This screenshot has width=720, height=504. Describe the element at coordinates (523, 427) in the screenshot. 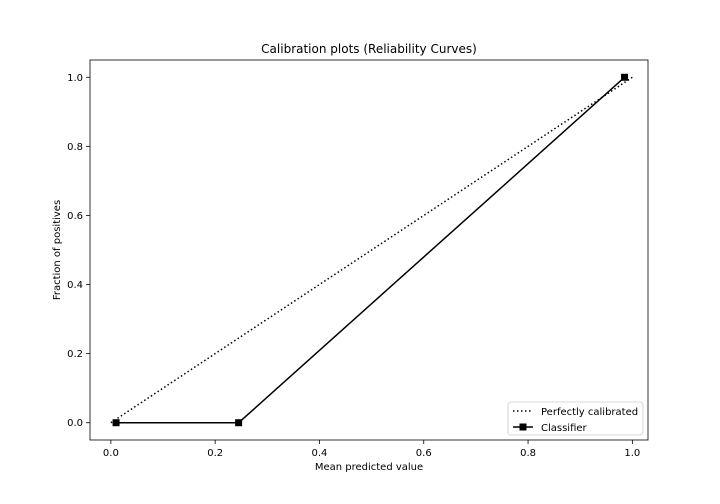

I see `legend-classifier-marker` at that location.